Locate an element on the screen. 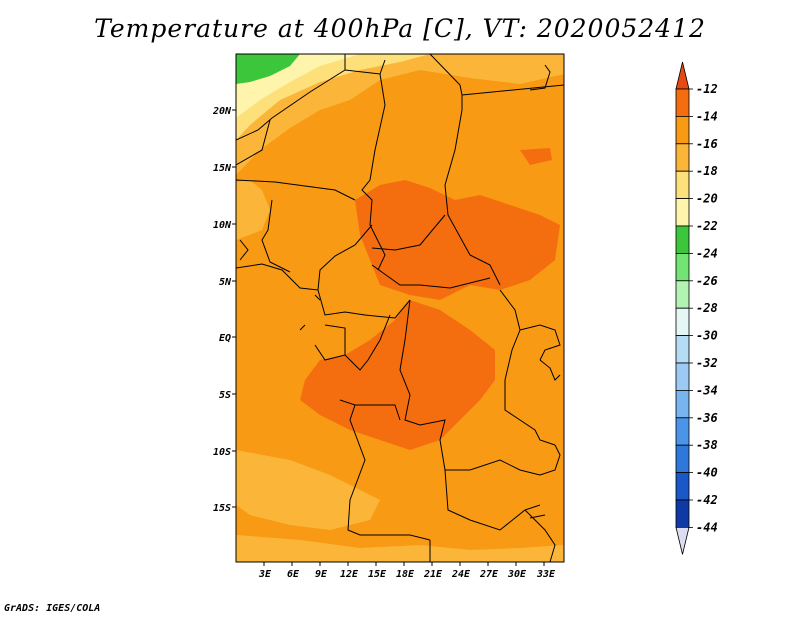 The width and height of the screenshot is (800, 618). lon-tick-label: 3E is located at coordinates (265, 574).